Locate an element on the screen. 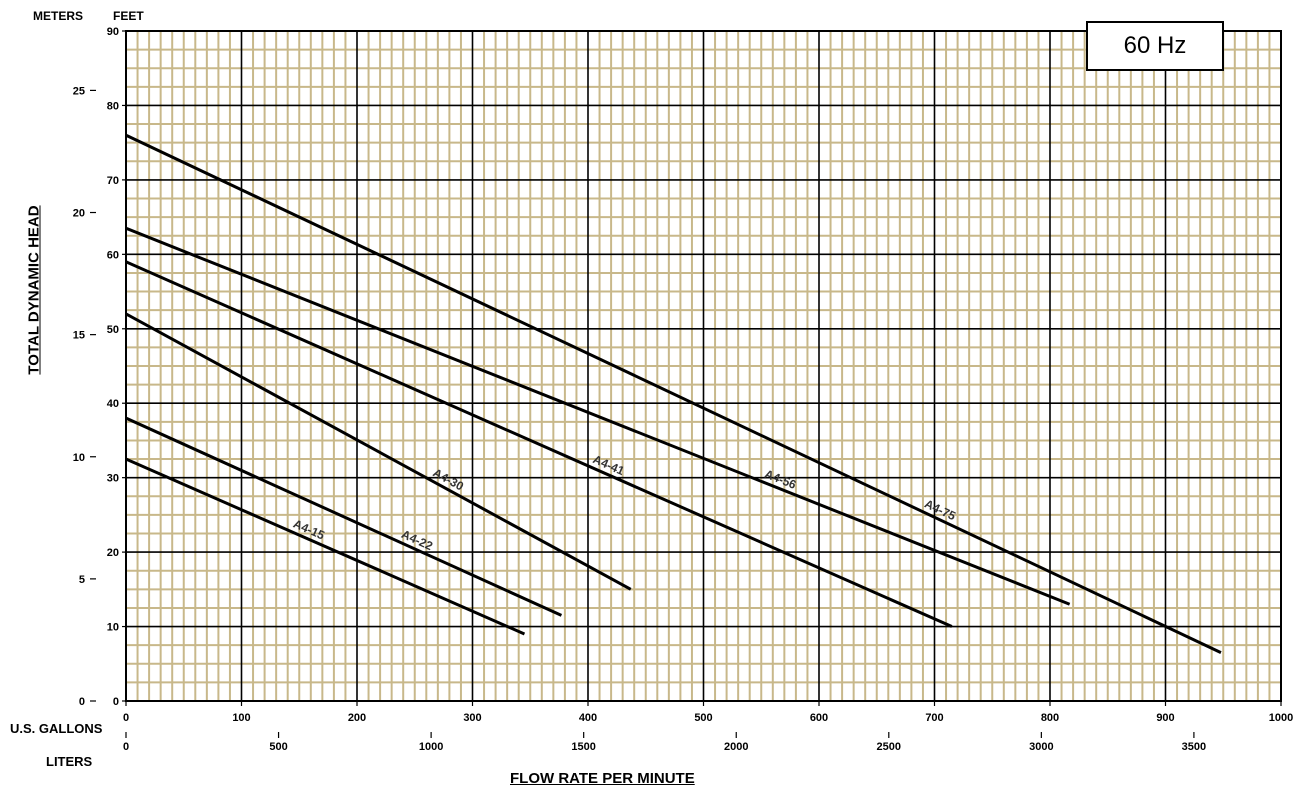 The height and width of the screenshot is (793, 1294). tick-label-gallons: 600 is located at coordinates (819, 718).